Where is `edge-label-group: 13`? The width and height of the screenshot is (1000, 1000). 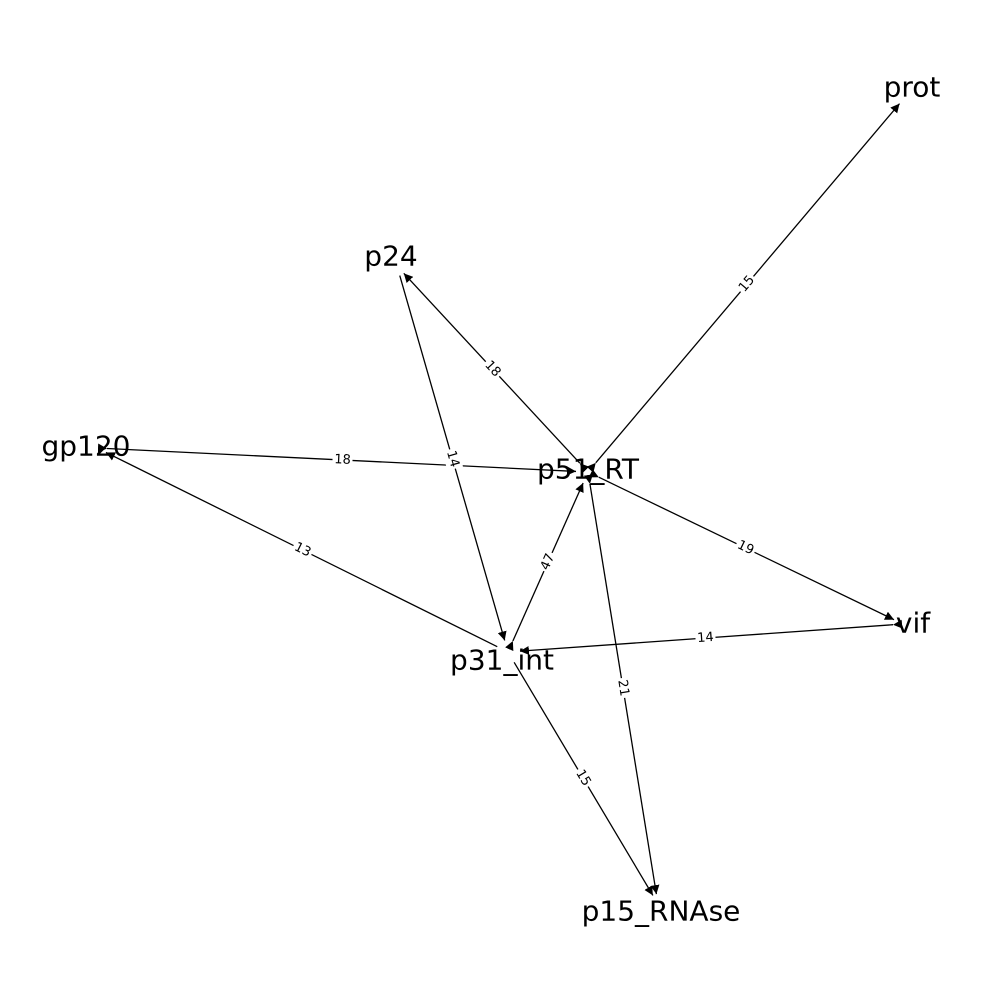
edge-label-group: 13 is located at coordinates (302, 550).